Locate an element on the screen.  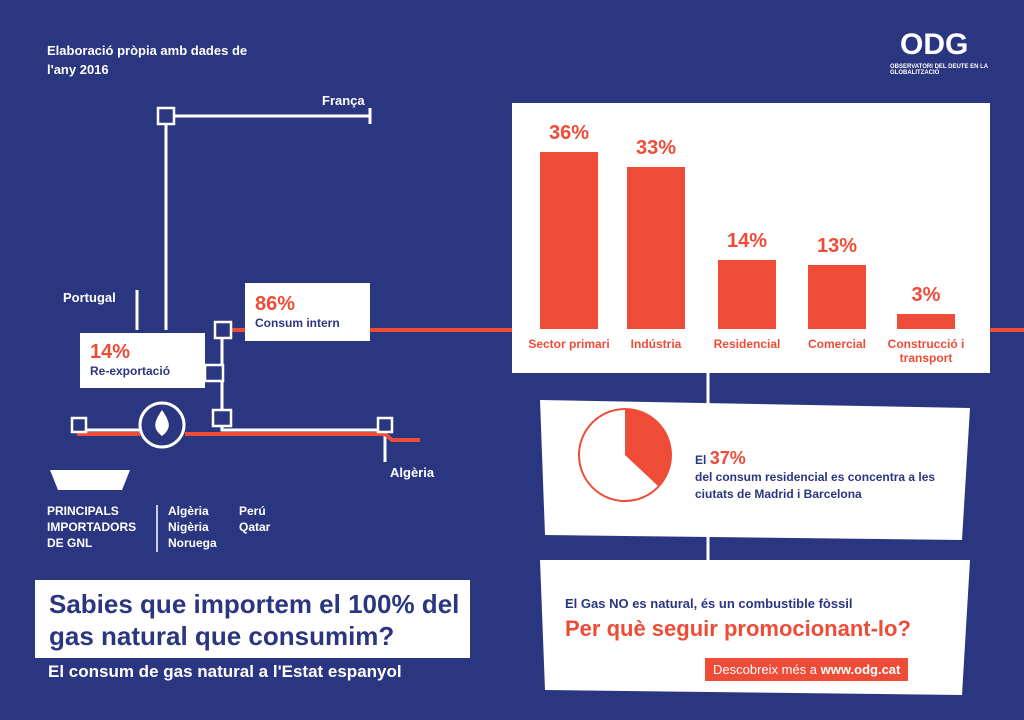
importer: Noruega is located at coordinates (192, 543).